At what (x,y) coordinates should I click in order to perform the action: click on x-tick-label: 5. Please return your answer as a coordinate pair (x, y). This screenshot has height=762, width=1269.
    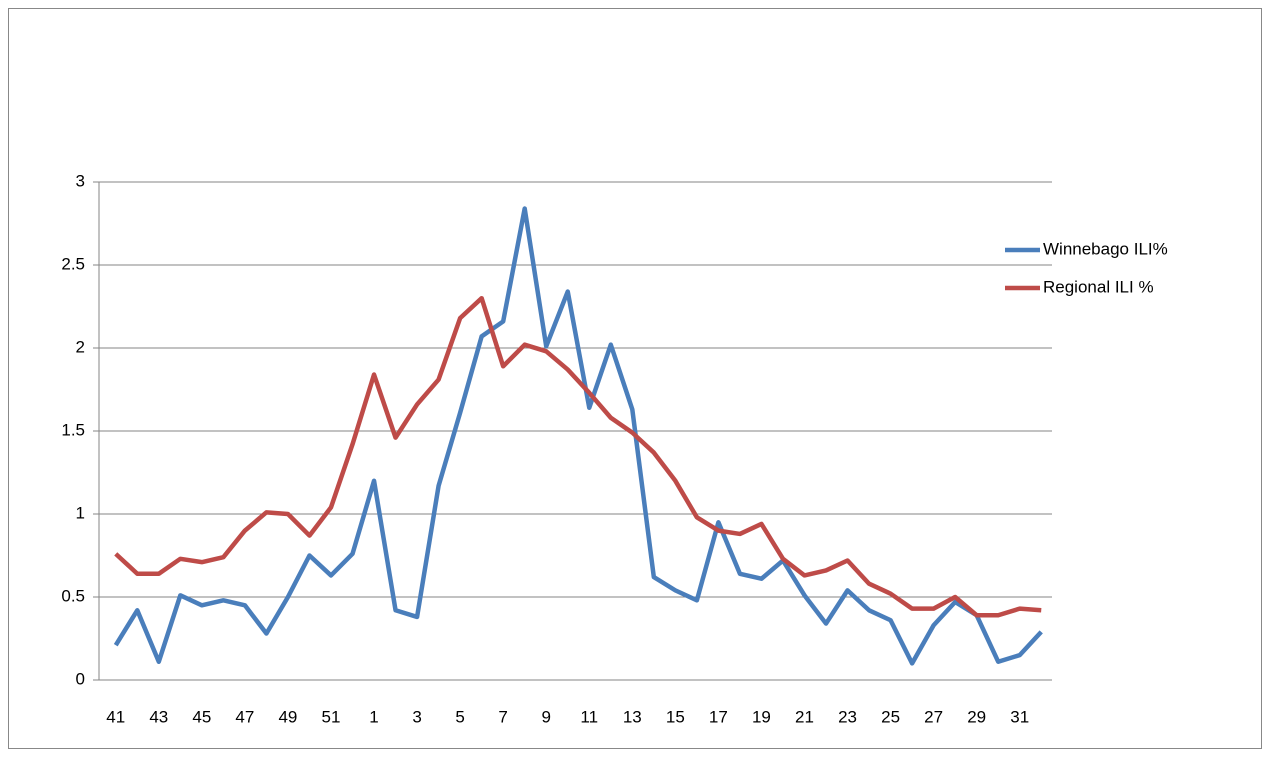
    Looking at the image, I should click on (459, 716).